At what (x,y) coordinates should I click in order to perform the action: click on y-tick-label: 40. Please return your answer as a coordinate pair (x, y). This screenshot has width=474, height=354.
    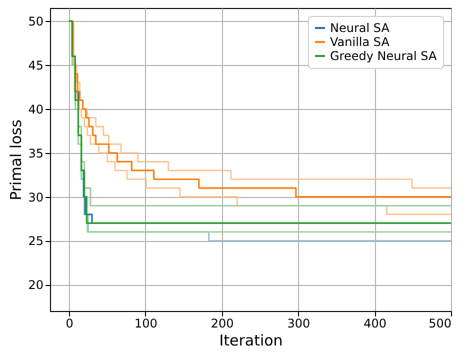
    Looking at the image, I should click on (36, 109).